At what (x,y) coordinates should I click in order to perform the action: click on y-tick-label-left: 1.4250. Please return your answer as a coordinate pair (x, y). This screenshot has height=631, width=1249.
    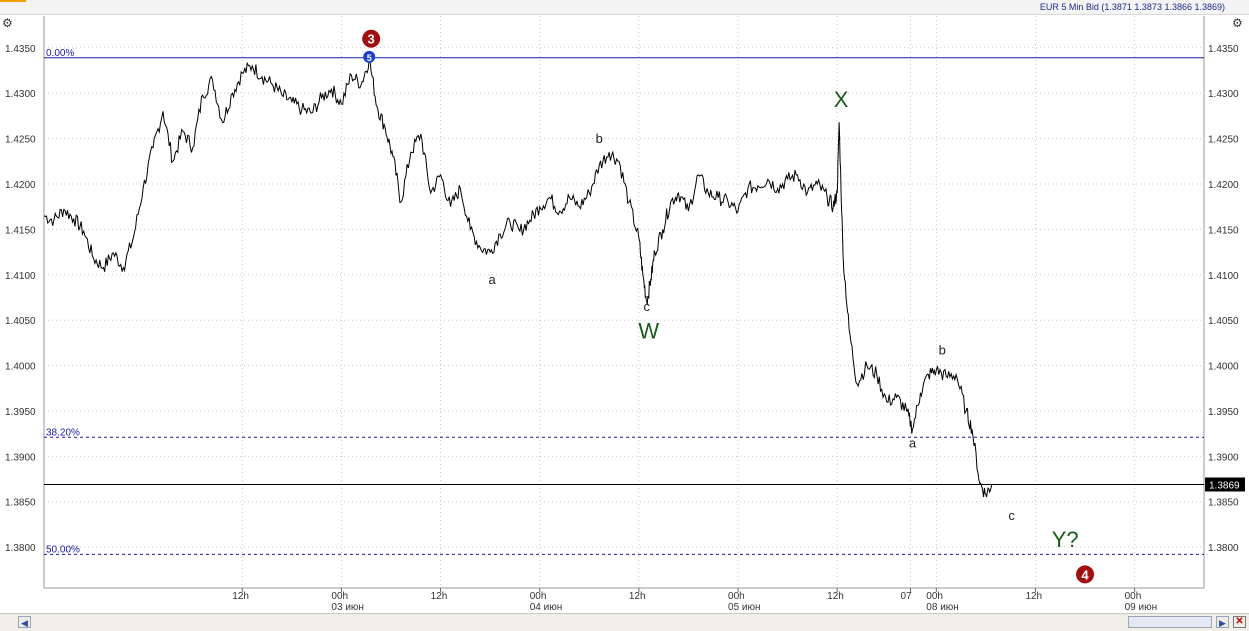
    Looking at the image, I should click on (20, 140).